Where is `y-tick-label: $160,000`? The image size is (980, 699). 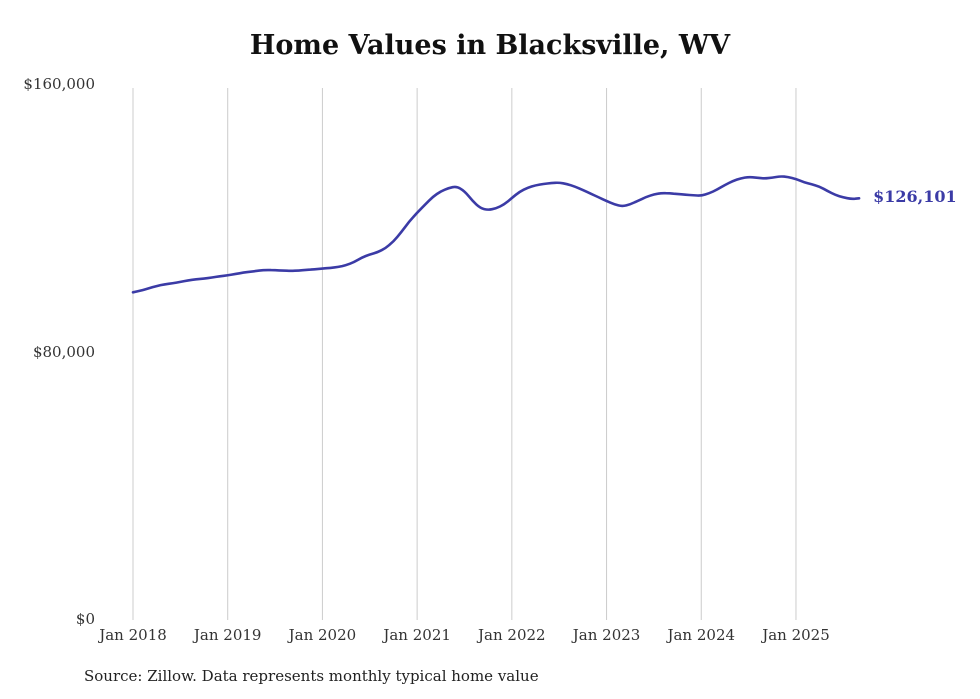
y-tick-label: $160,000 is located at coordinates (59, 84).